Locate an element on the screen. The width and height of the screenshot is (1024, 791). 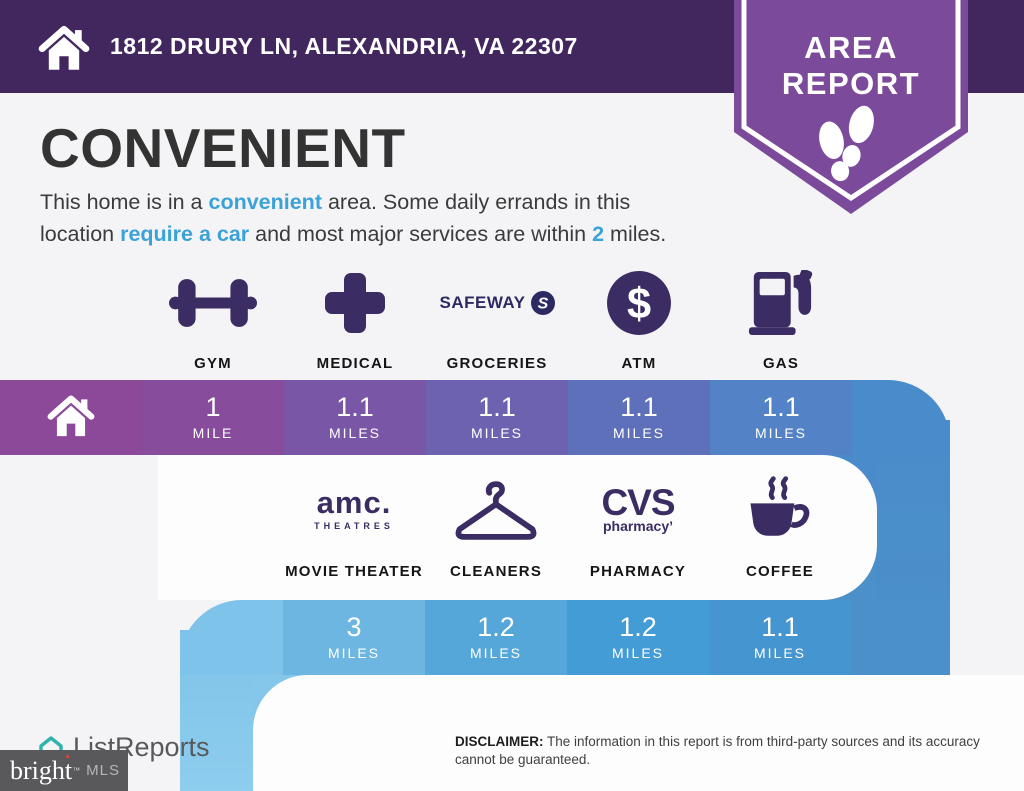
dumbbell-icon is located at coordinates (213, 303).